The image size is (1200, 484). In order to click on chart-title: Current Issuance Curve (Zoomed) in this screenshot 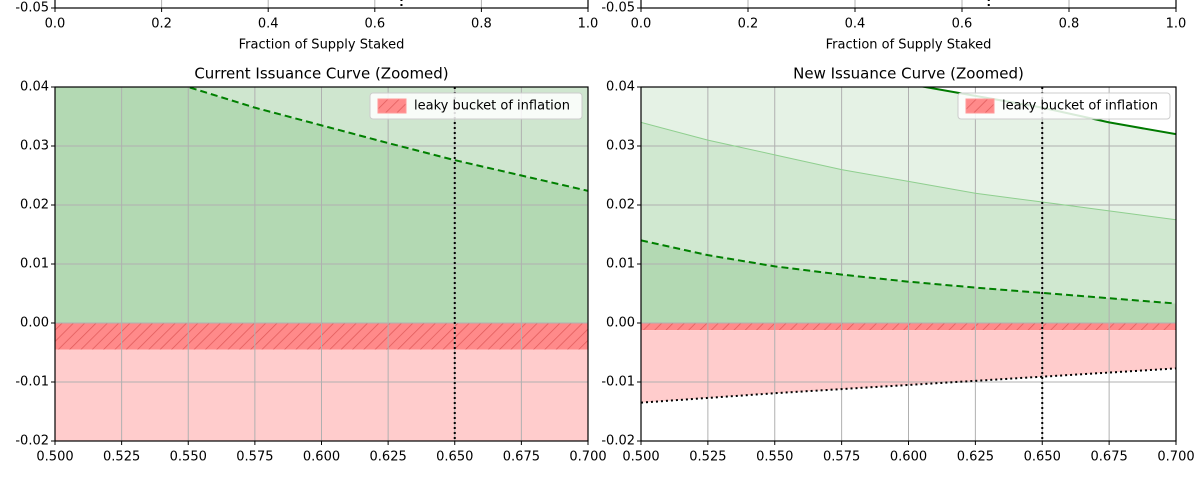, I will do `click(321, 74)`.